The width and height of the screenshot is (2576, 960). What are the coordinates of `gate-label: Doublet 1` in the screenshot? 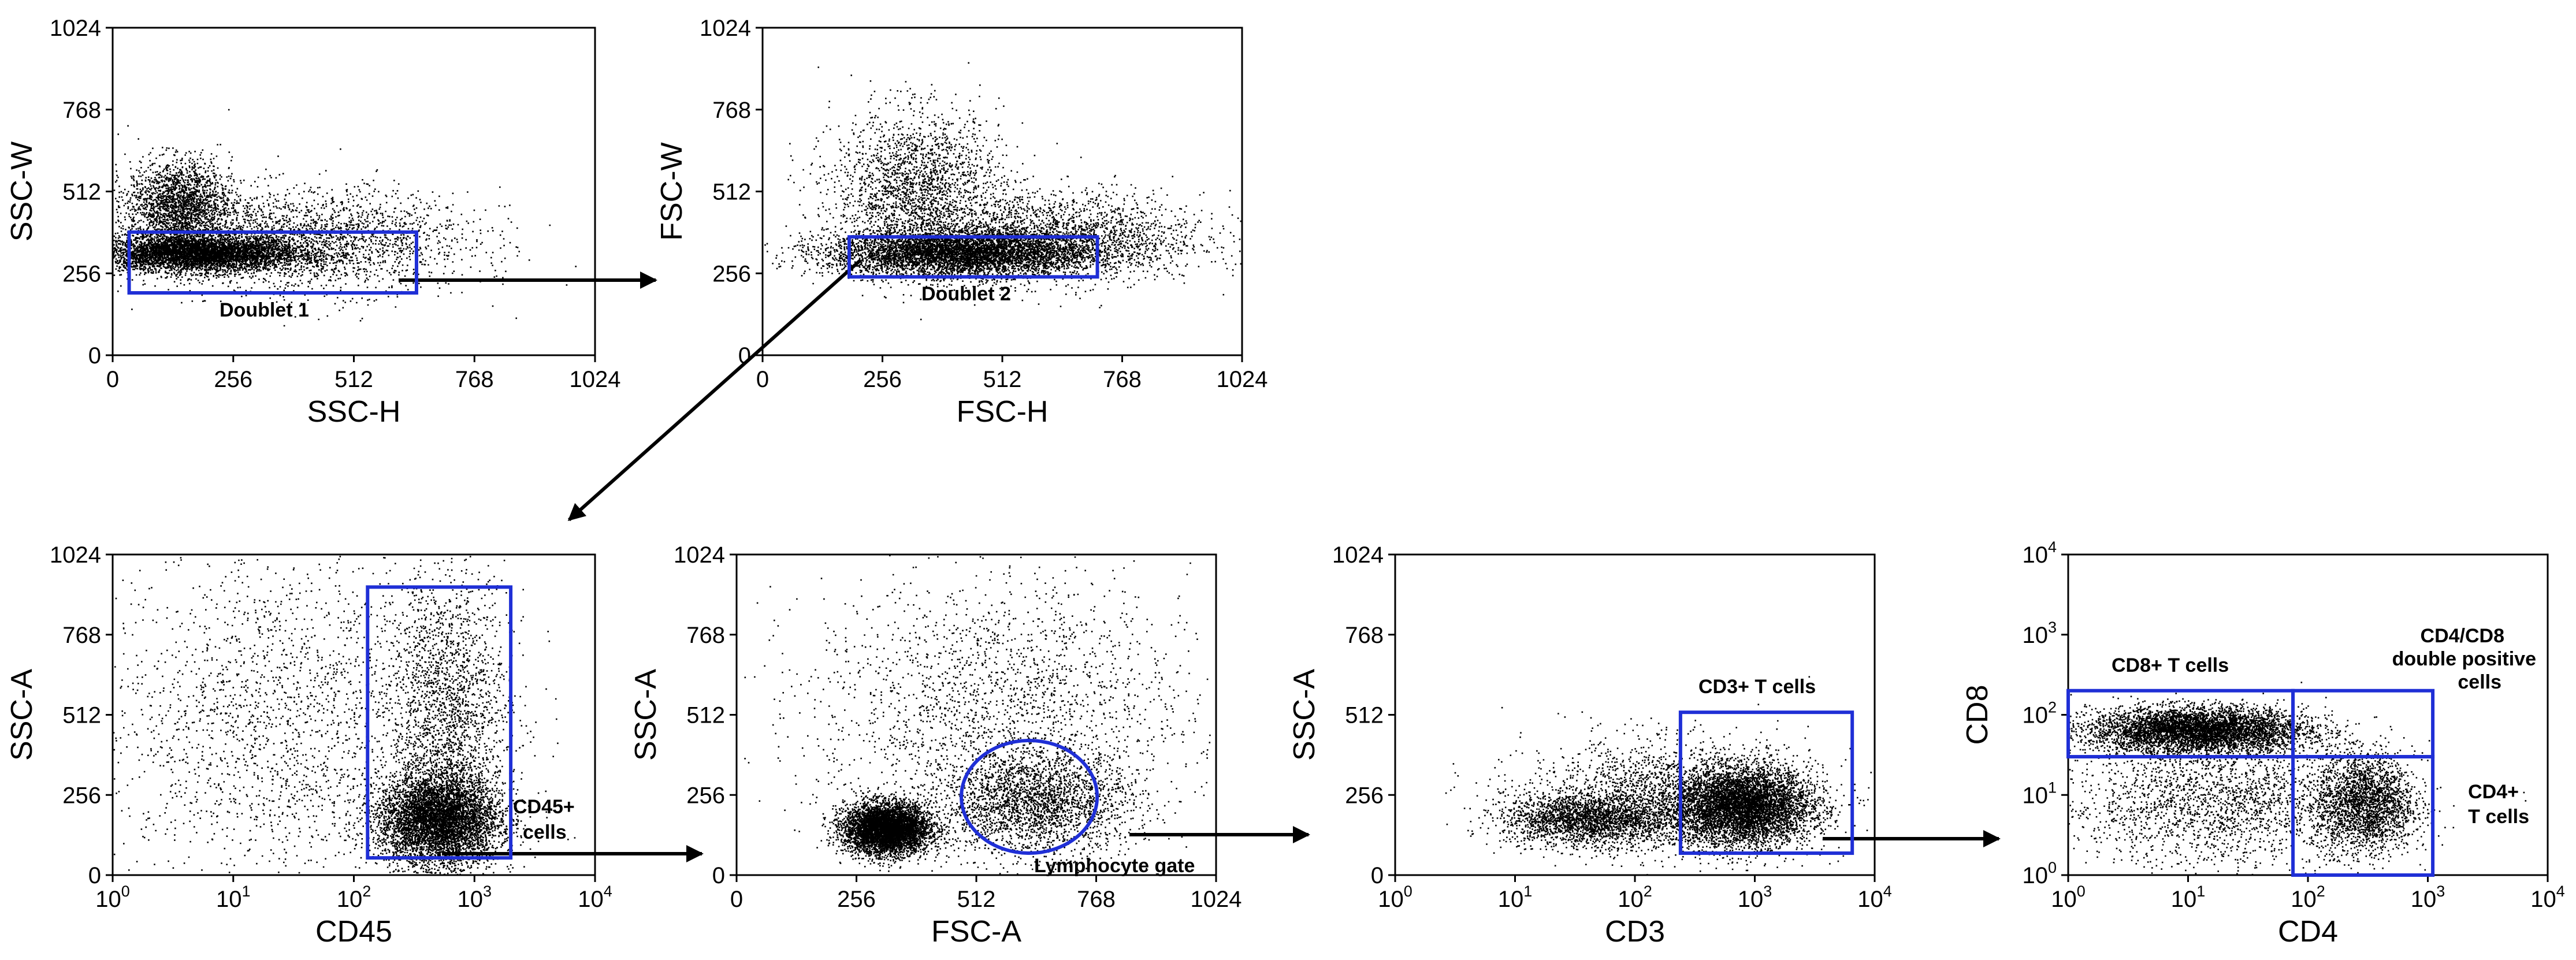 It's located at (264, 310).